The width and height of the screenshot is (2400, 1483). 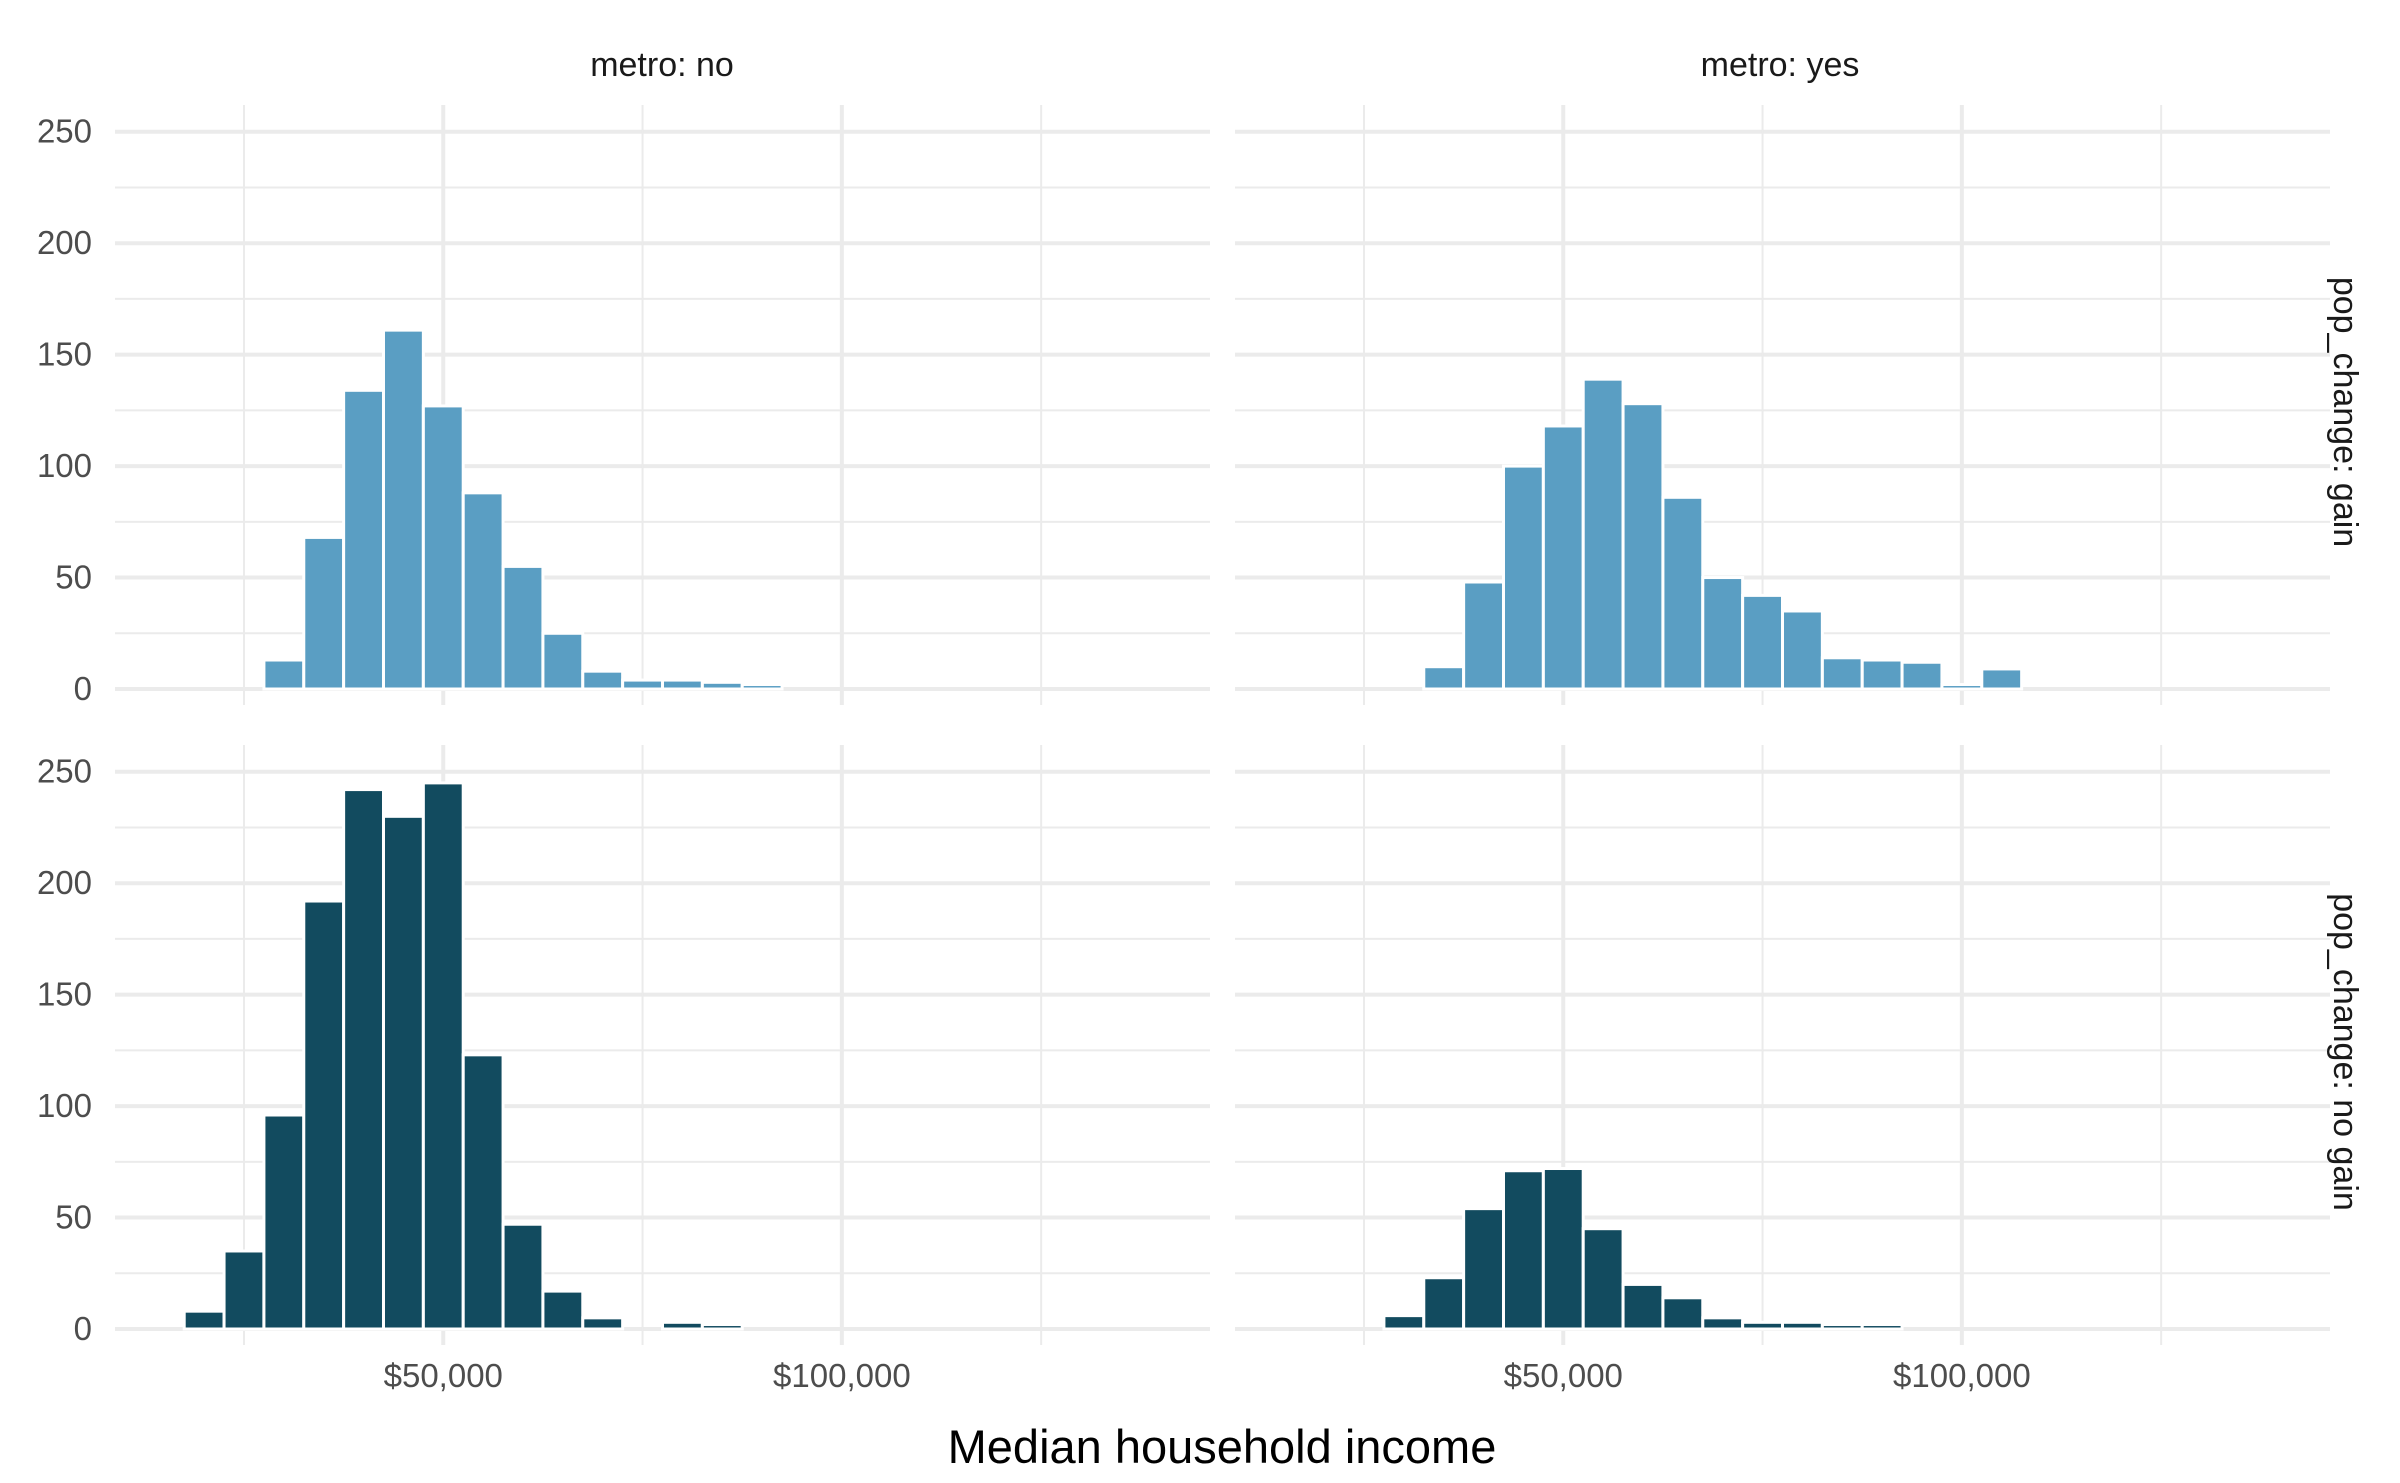 I want to click on row-facet-label-gain: pop_change: gain, so click(x=2345, y=412).